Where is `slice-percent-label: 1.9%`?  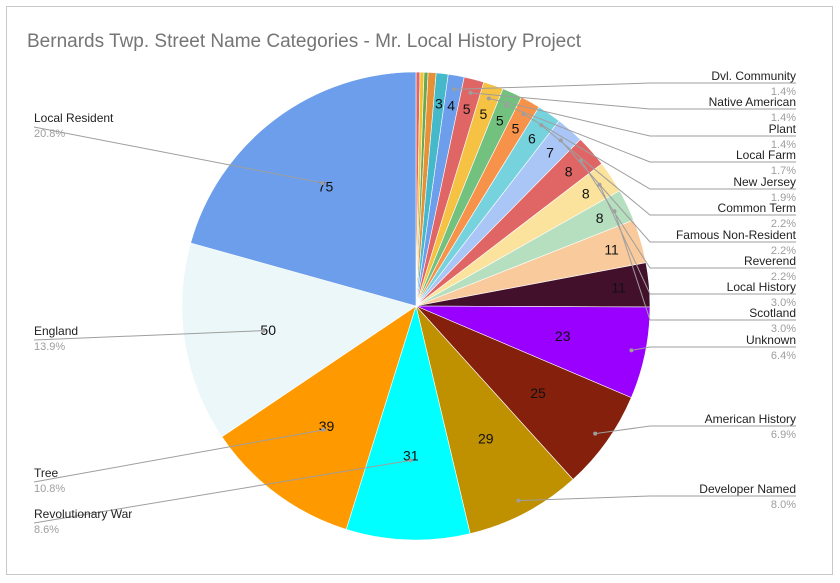 slice-percent-label: 1.9% is located at coordinates (783, 198).